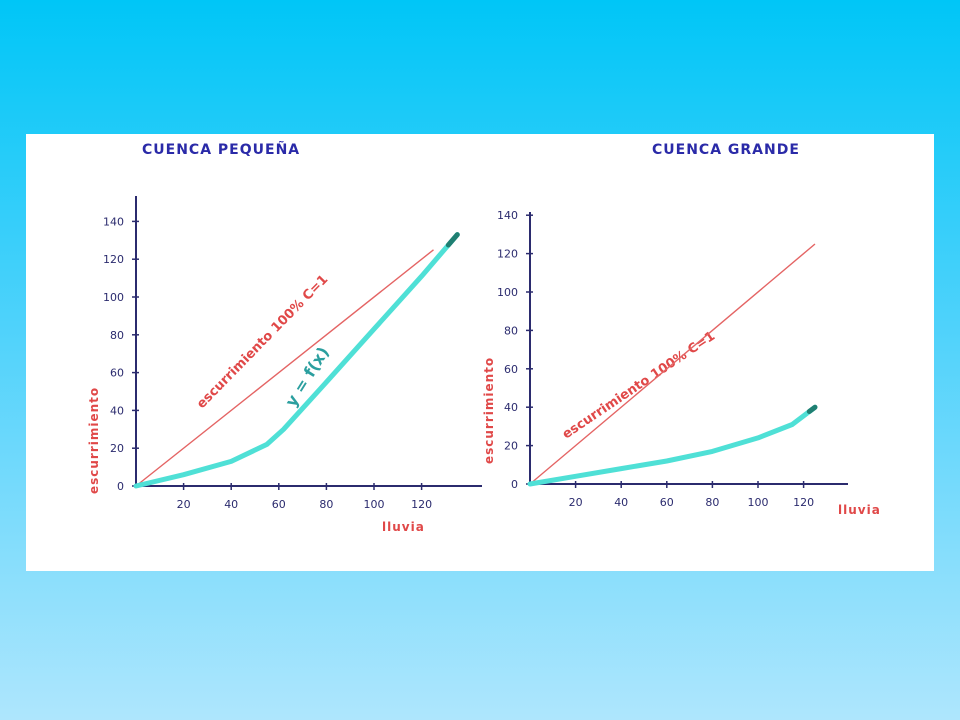  Describe the element at coordinates (113, 259) in the screenshot. I see `chart-0-y-tick-label: 120` at that location.